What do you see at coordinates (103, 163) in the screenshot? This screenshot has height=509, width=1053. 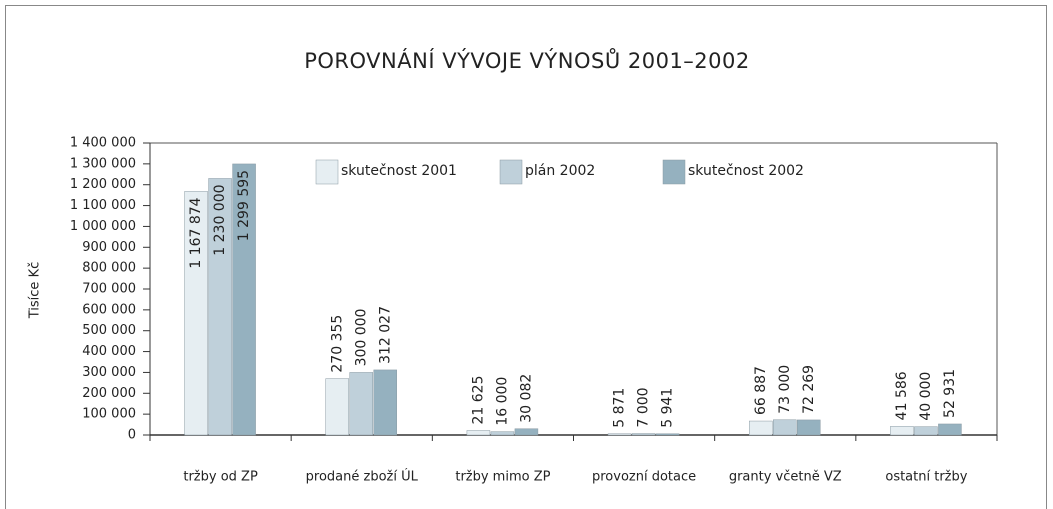 I see `y-tick-label: 1 300 000` at bounding box center [103, 163].